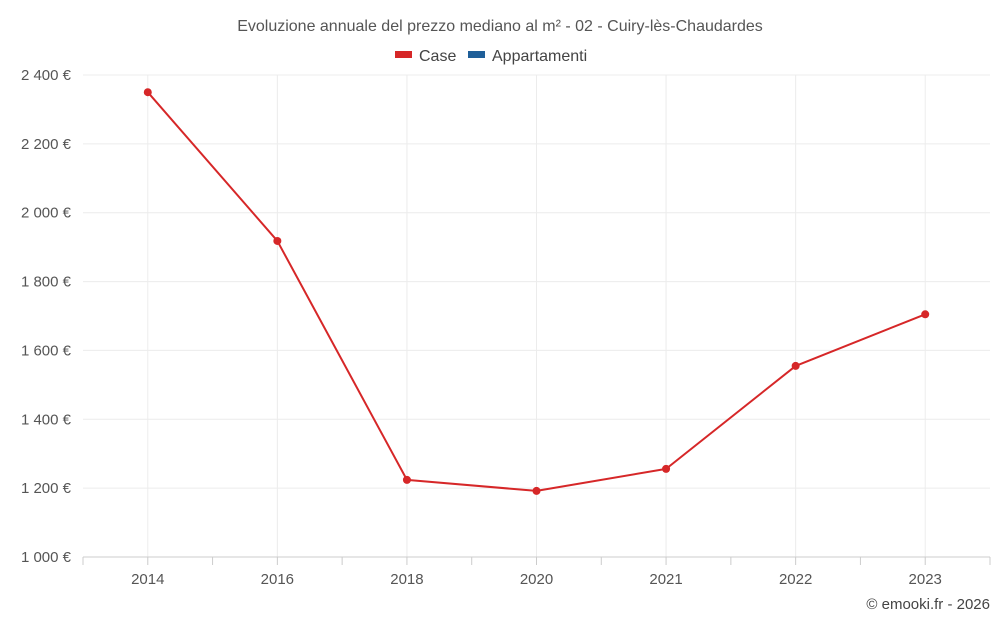  What do you see at coordinates (277, 579) in the screenshot?
I see `x-tick-label: 2016` at bounding box center [277, 579].